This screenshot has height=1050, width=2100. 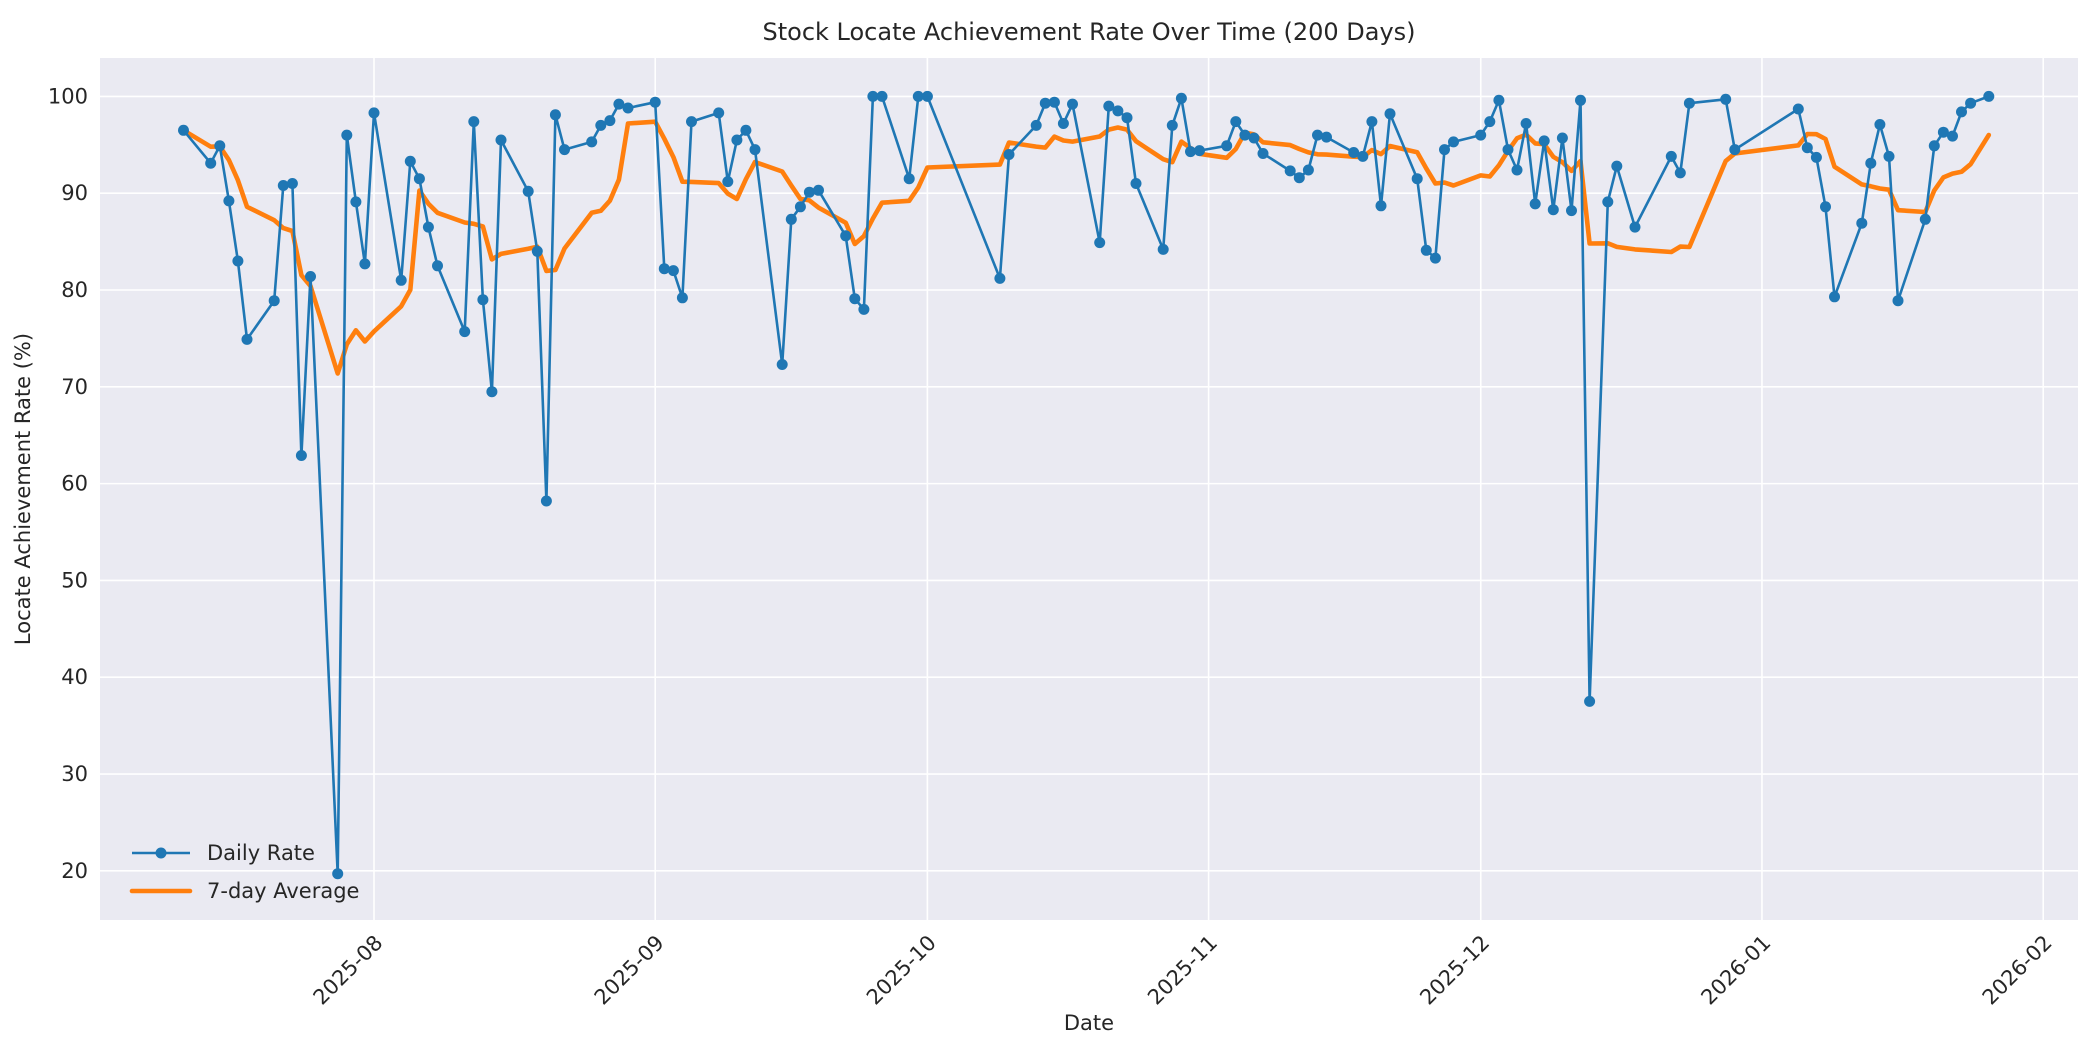 What do you see at coordinates (161, 853) in the screenshot?
I see `legend-daily-rate-marker-icon` at bounding box center [161, 853].